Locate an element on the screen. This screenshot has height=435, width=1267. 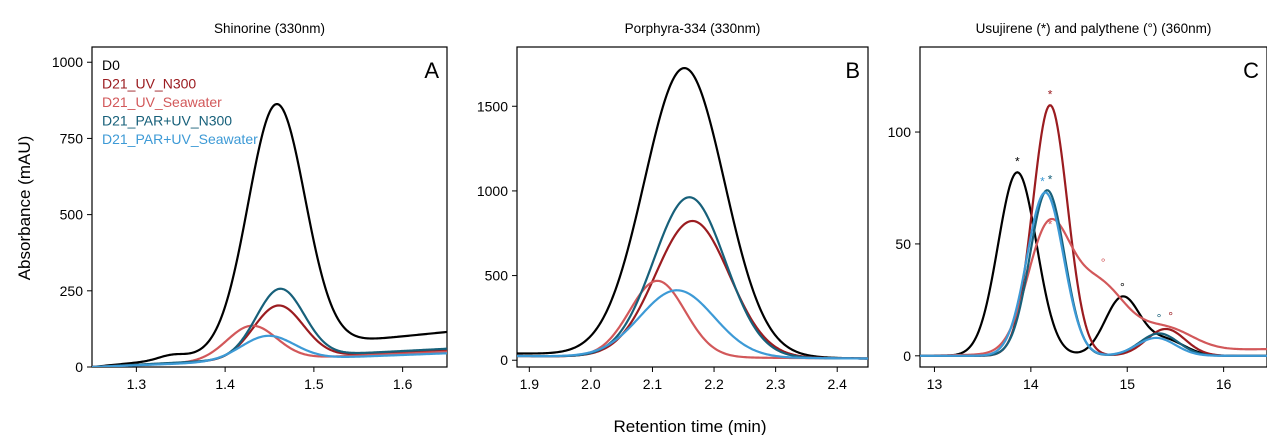
legend-entry: D21_PAR+UV_Seawater is located at coordinates (180, 139).